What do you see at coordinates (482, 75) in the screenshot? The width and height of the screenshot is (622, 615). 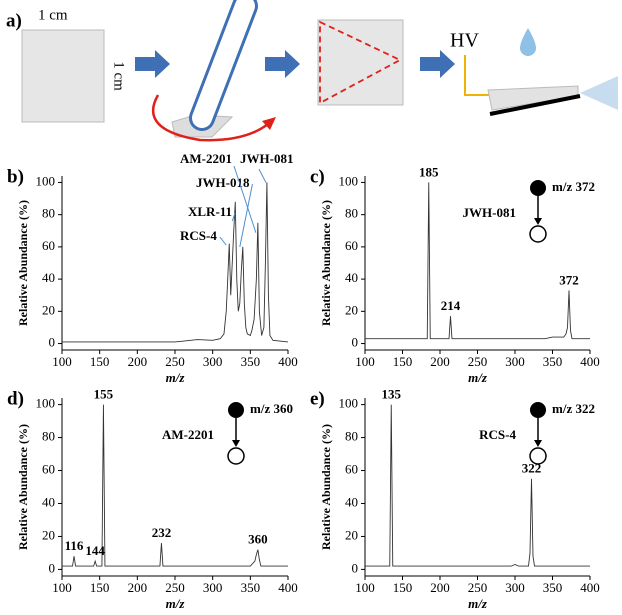 I see `hv-wire` at bounding box center [482, 75].